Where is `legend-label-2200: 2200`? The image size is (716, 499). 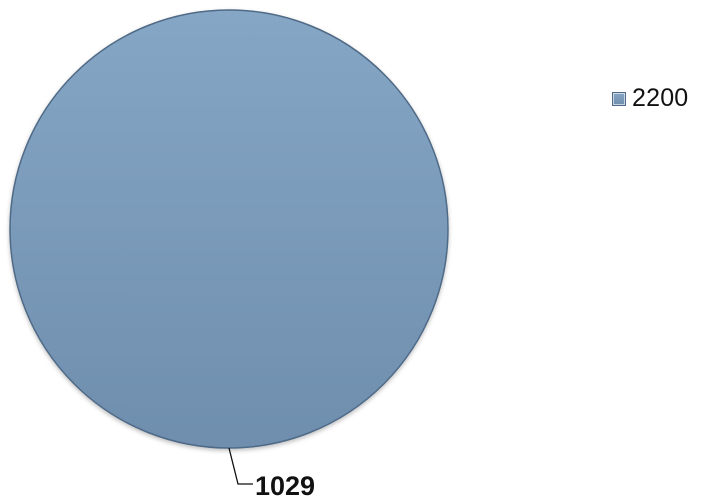
legend-label-2200: 2200 is located at coordinates (660, 98).